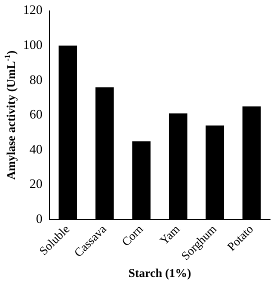 The image size is (278, 281). I want to click on y-tick-label: 60, so click(36, 114).